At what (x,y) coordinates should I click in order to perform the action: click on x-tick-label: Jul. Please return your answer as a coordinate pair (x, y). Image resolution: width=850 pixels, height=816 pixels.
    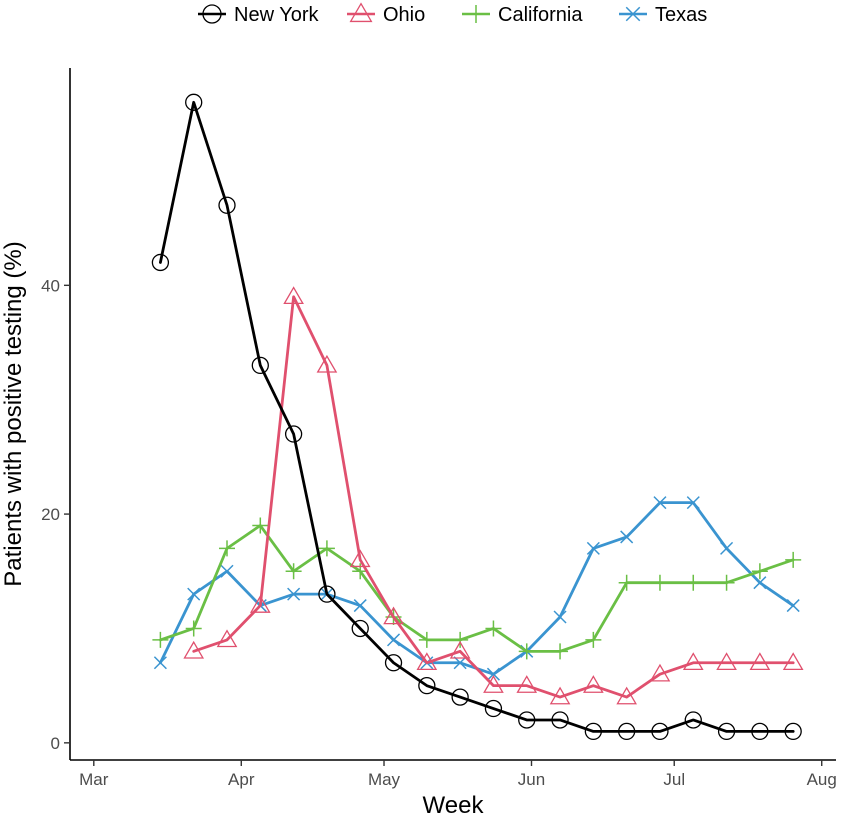
    Looking at the image, I should click on (674, 779).